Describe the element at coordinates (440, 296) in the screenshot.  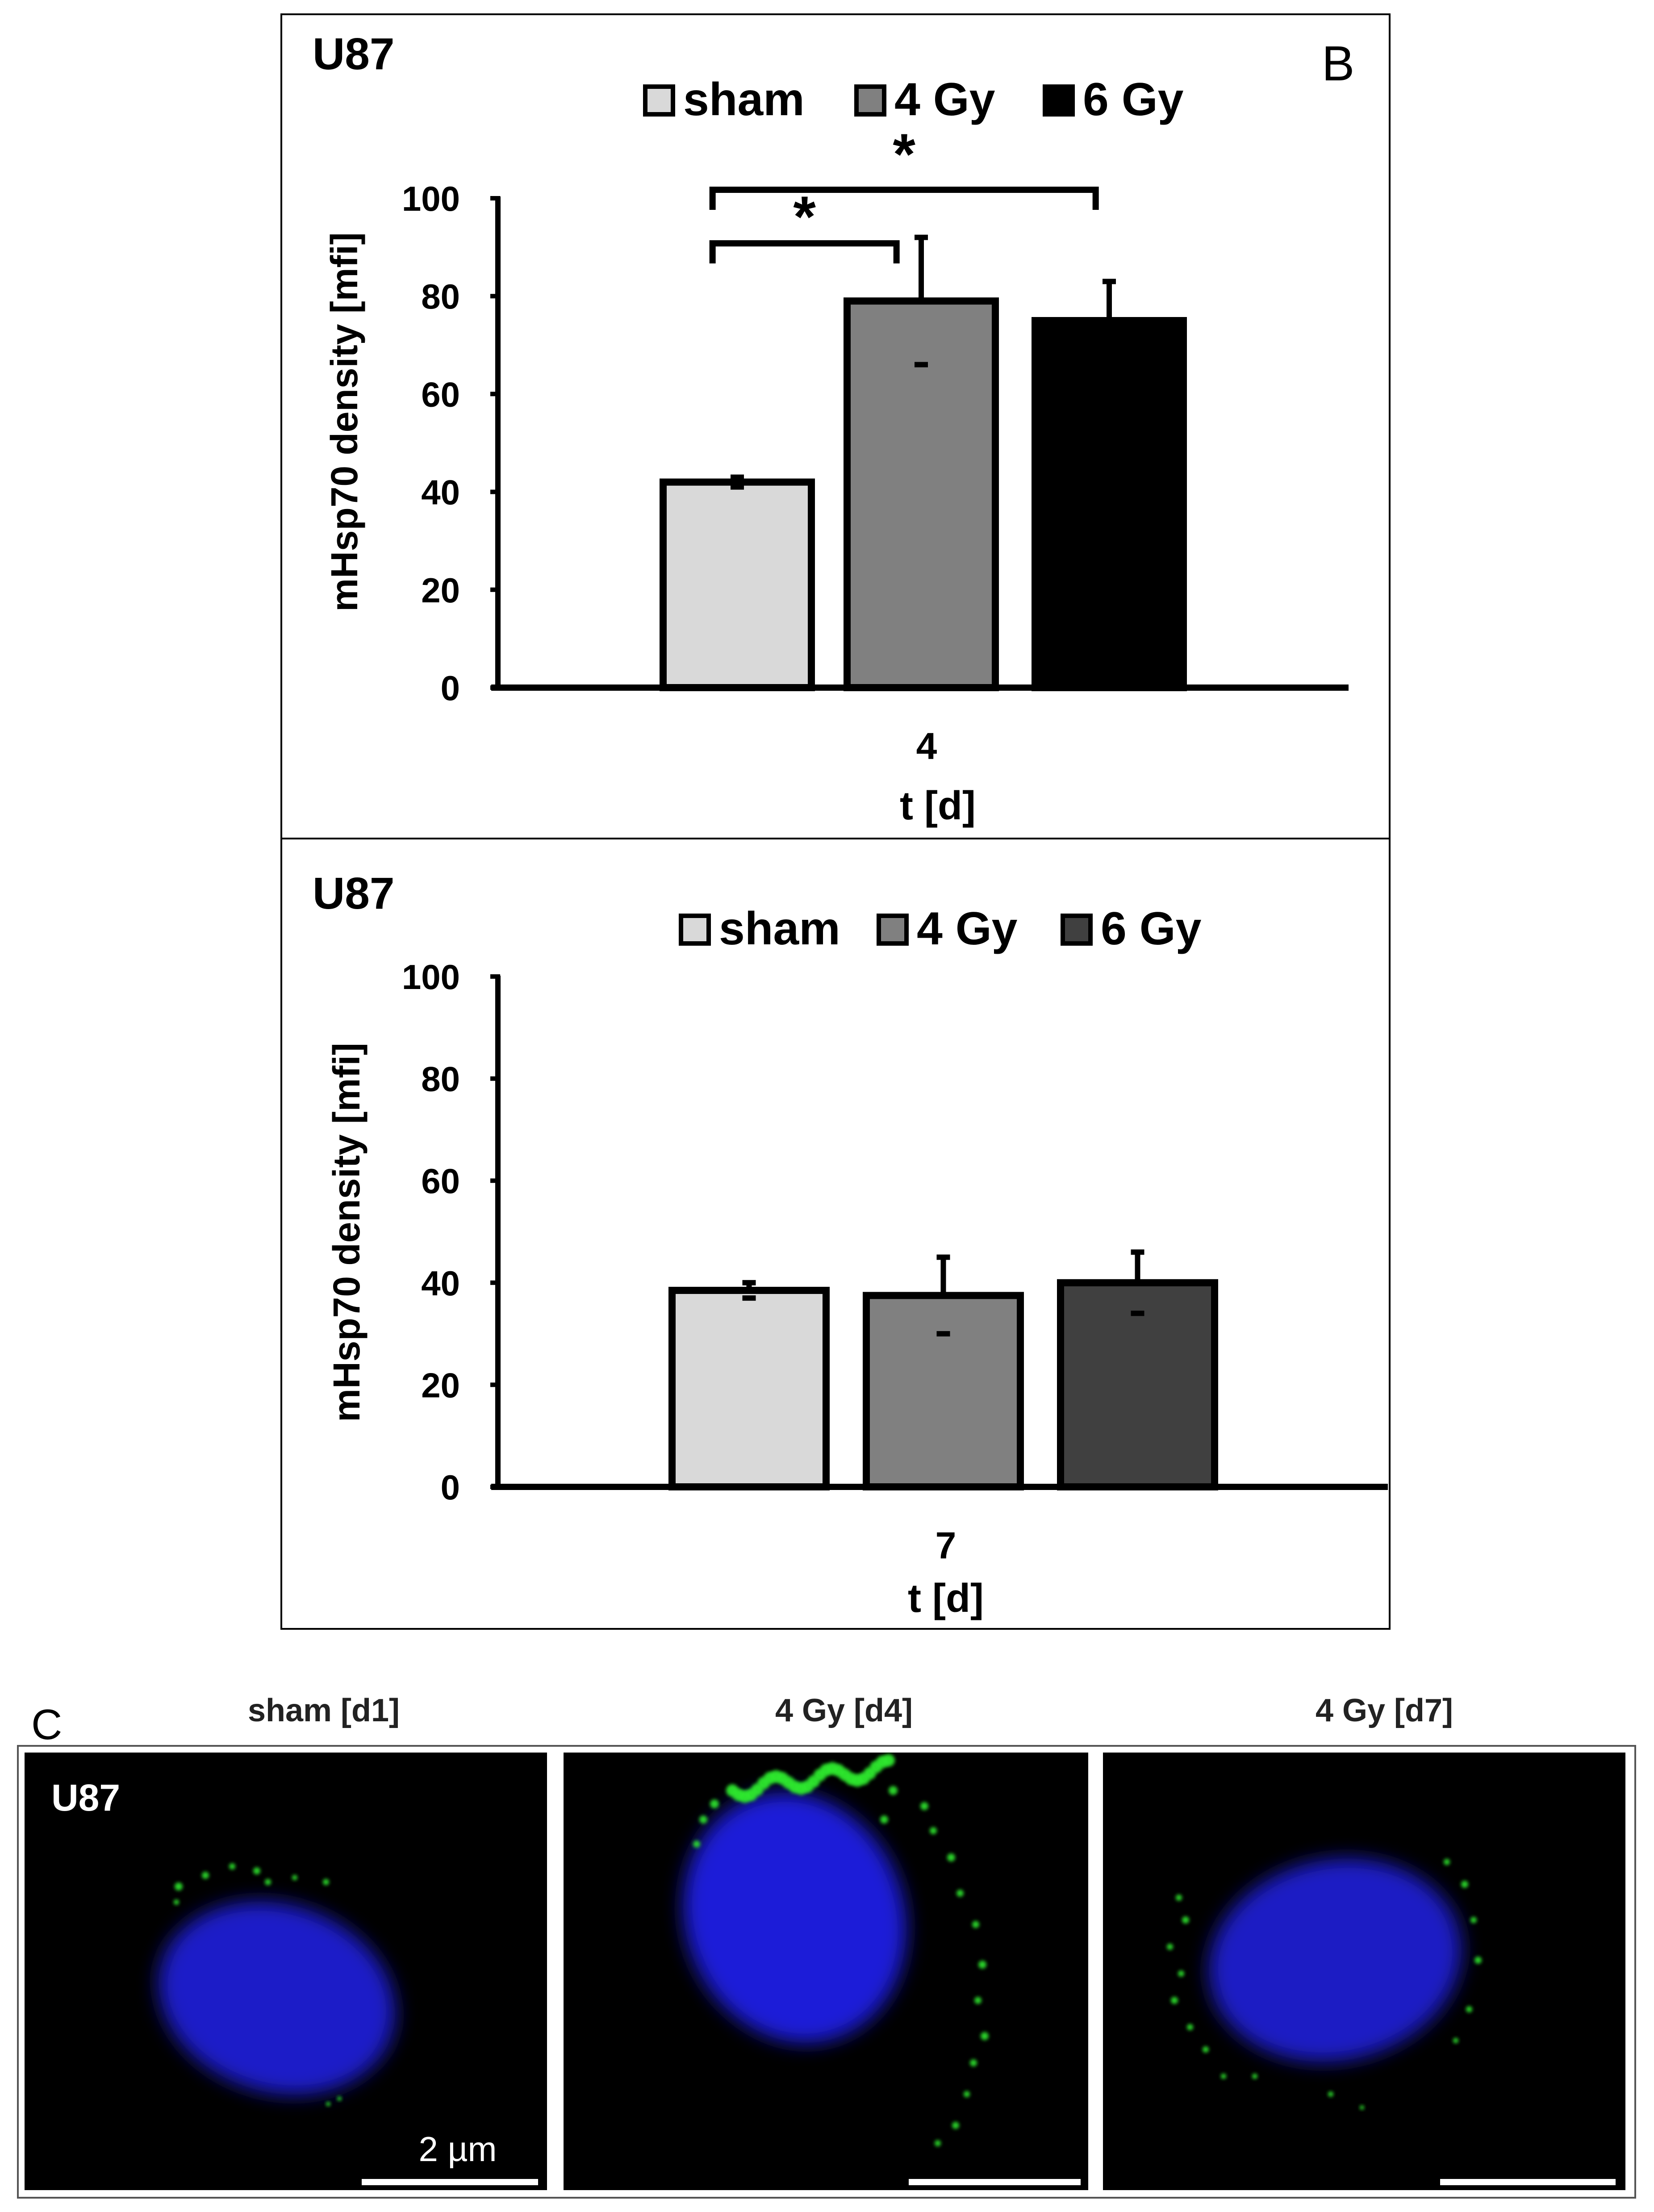
I see `top-tick-label-80: 80` at that location.